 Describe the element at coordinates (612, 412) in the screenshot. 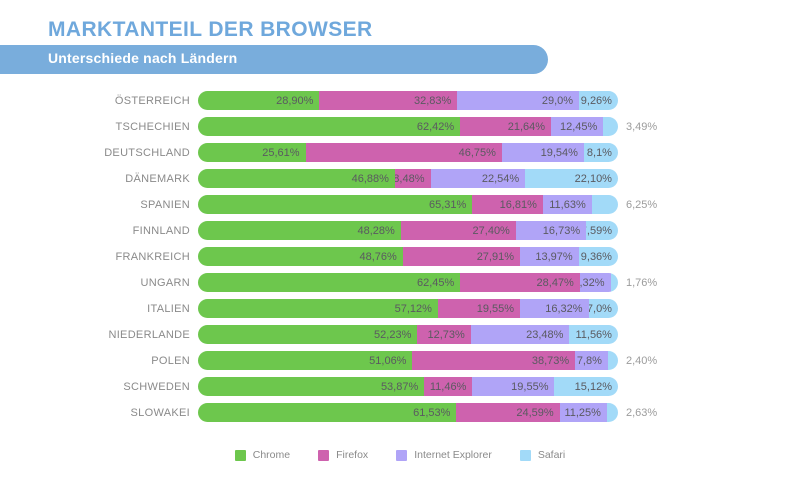

I see `bar-segment-safari: 2,63%` at that location.